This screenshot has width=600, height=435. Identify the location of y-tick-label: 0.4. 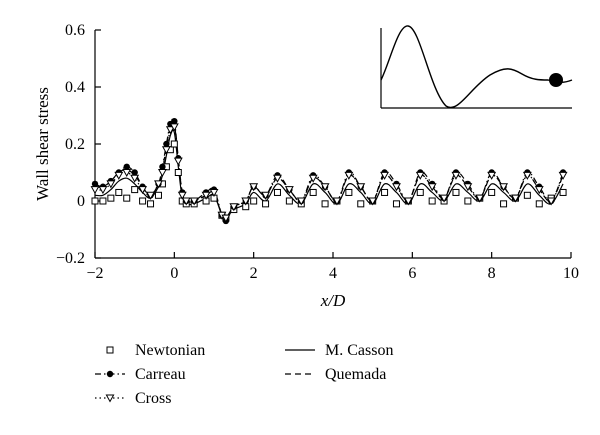
(75, 87).